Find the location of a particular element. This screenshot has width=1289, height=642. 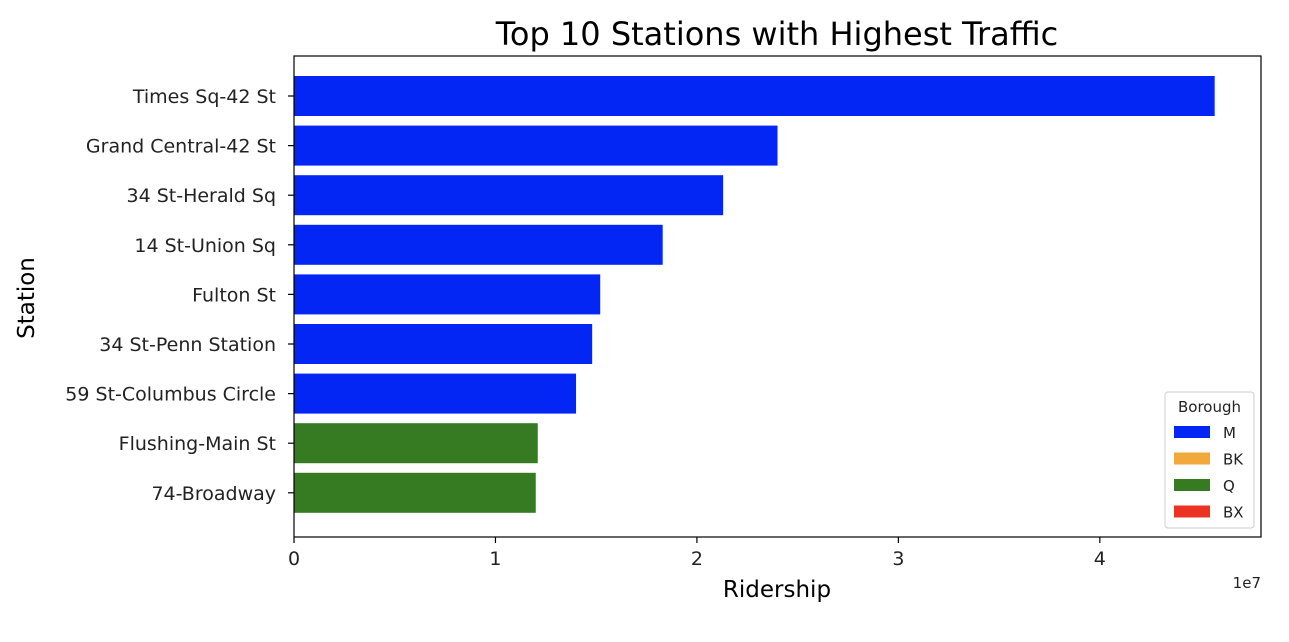

legend: Borough M BK Q BX is located at coordinates (1209, 460).